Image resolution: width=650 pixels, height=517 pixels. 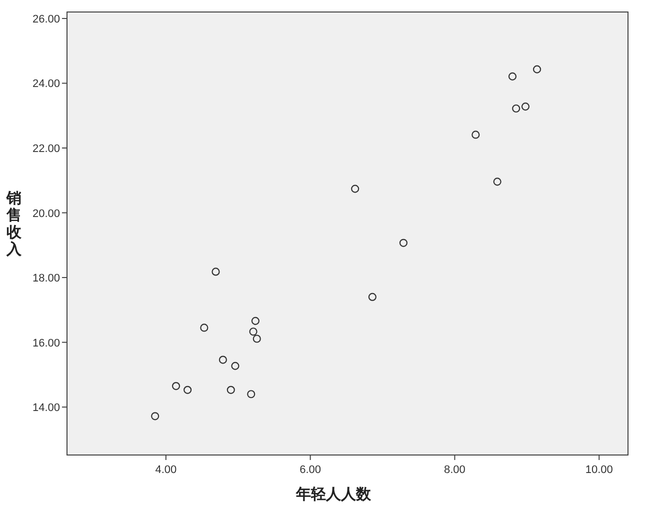 What do you see at coordinates (46, 214) in the screenshot?
I see `y-tick-label: 20.00` at bounding box center [46, 214].